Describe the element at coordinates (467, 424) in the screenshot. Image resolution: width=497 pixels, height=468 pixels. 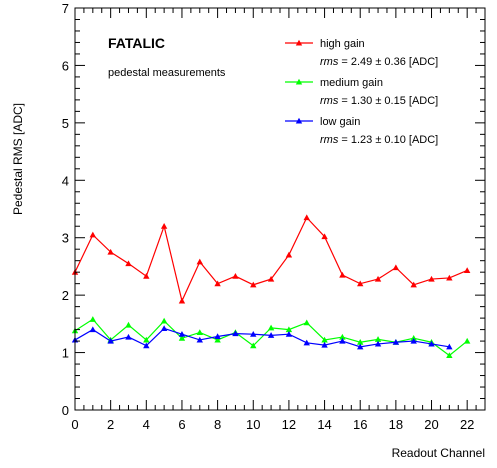
I see `x-tick-label: 22` at that location.